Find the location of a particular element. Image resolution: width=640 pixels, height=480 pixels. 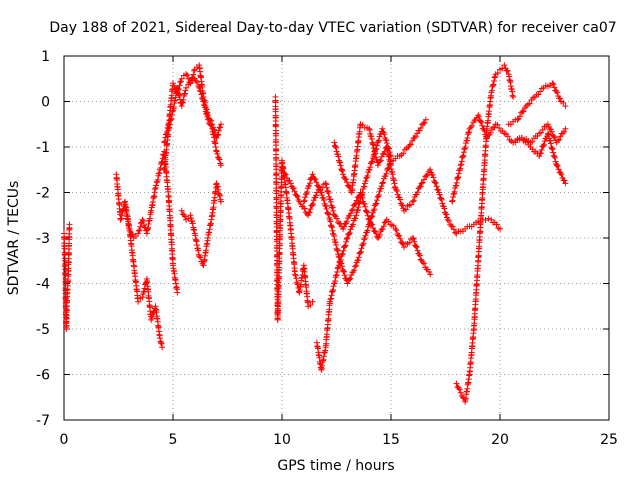

y-tick-label: -1 is located at coordinates (43, 148).